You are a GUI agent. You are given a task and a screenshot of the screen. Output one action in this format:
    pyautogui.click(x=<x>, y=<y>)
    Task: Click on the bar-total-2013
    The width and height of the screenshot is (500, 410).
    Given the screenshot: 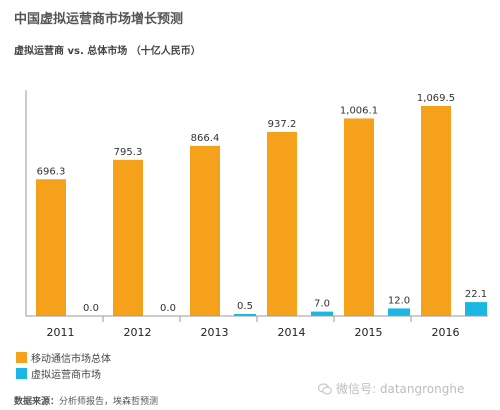 What is the action you would take?
    pyautogui.click(x=205, y=230)
    